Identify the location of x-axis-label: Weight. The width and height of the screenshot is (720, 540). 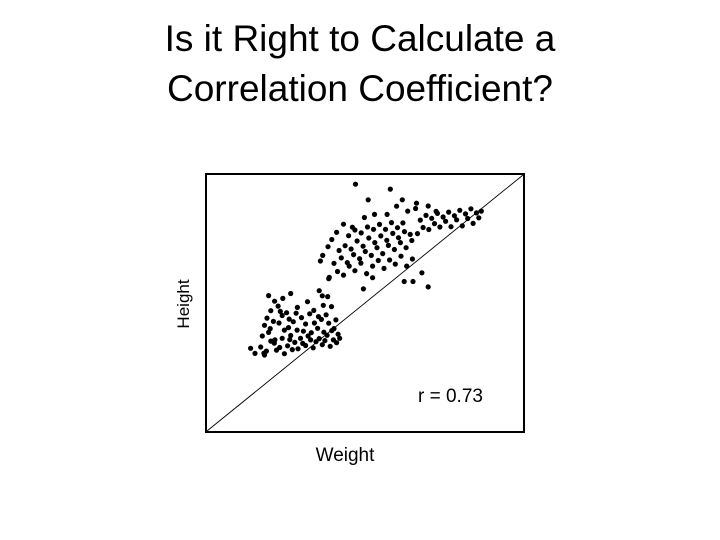
(345, 455).